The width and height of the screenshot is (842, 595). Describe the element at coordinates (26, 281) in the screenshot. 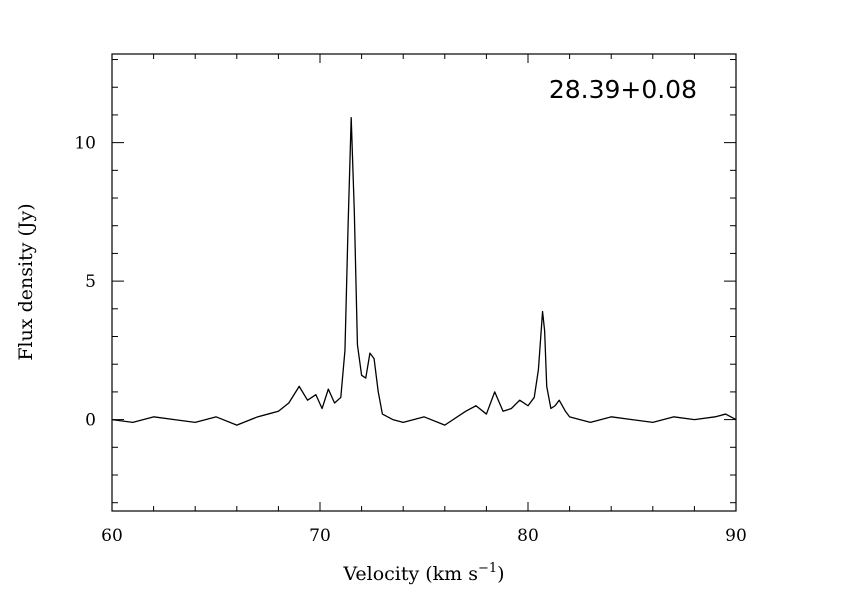

I see `y-axis-label: Flux density (Jy)` at that location.